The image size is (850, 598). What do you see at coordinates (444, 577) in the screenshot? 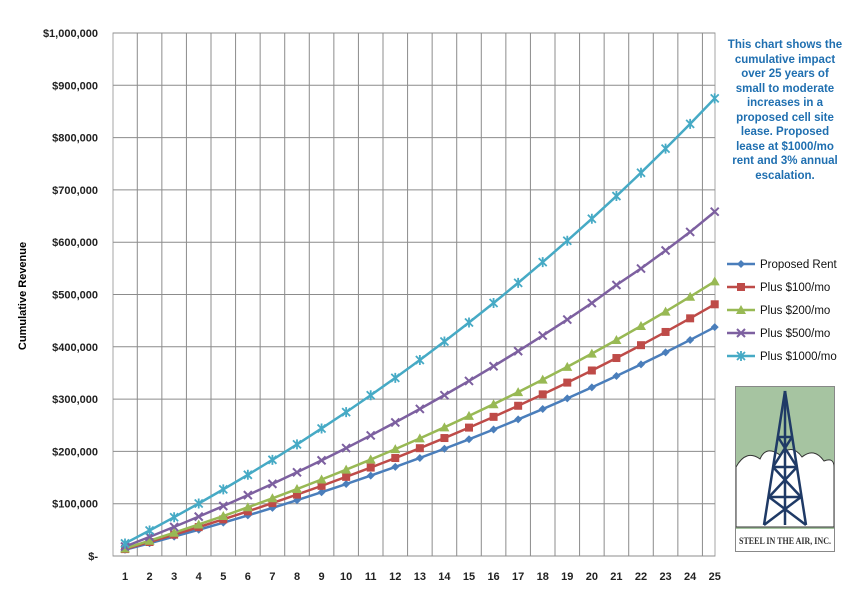
I see `x-tick-label: 14` at bounding box center [444, 577].